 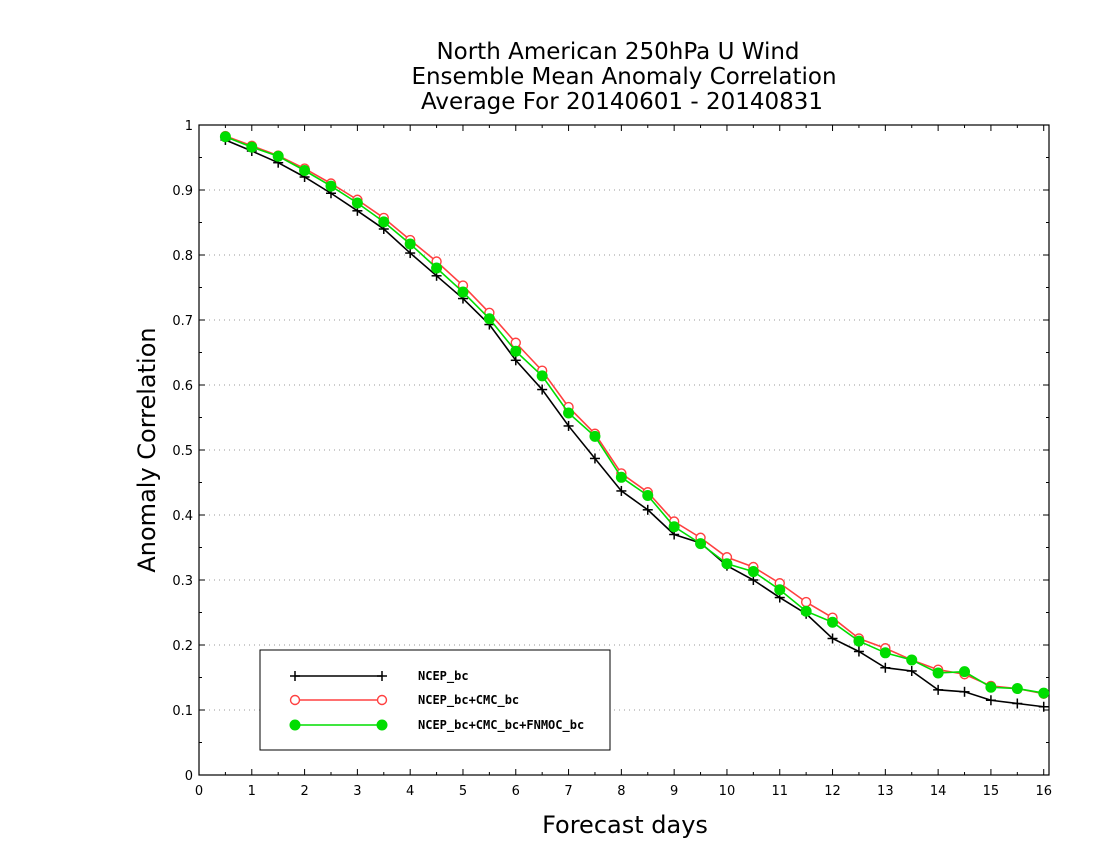 I want to click on x-tick-label: 10, so click(x=727, y=791).